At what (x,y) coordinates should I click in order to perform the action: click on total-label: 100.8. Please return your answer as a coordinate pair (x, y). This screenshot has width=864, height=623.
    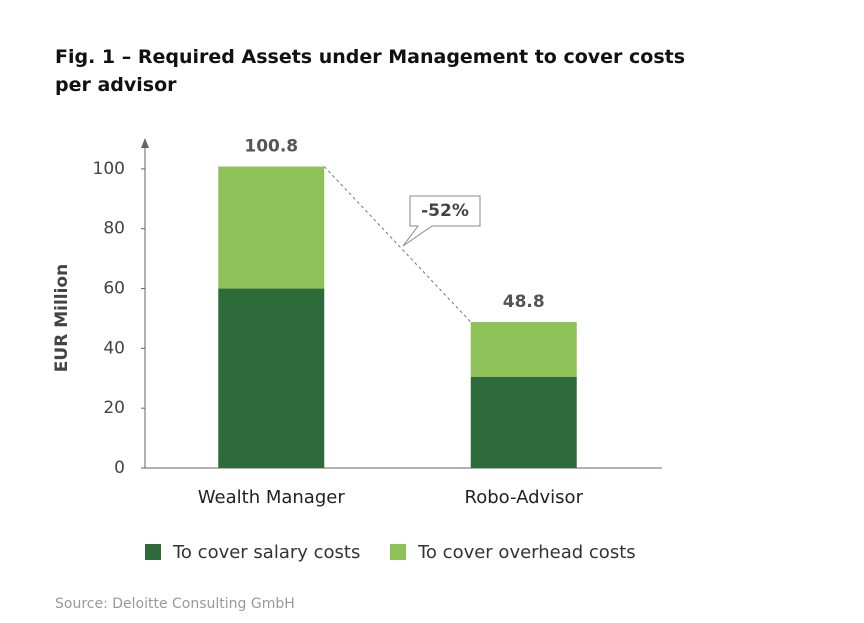
    Looking at the image, I should click on (271, 147).